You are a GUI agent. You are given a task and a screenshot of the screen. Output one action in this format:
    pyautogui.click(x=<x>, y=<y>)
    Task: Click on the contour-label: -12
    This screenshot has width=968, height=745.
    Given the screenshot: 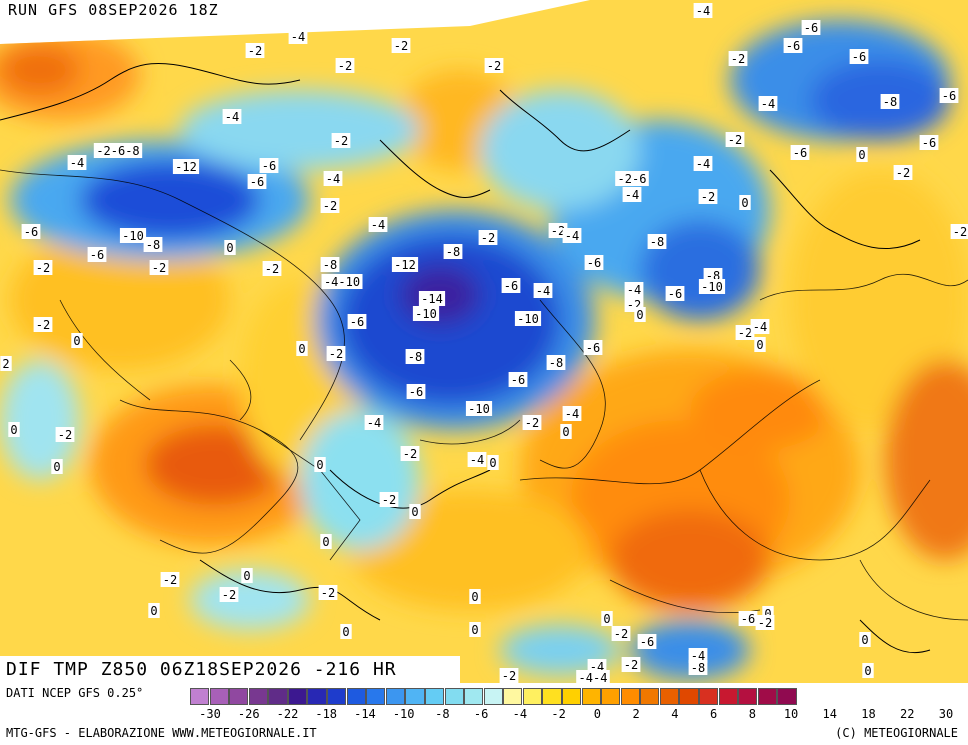 What is the action you would take?
    pyautogui.click(x=405, y=264)
    